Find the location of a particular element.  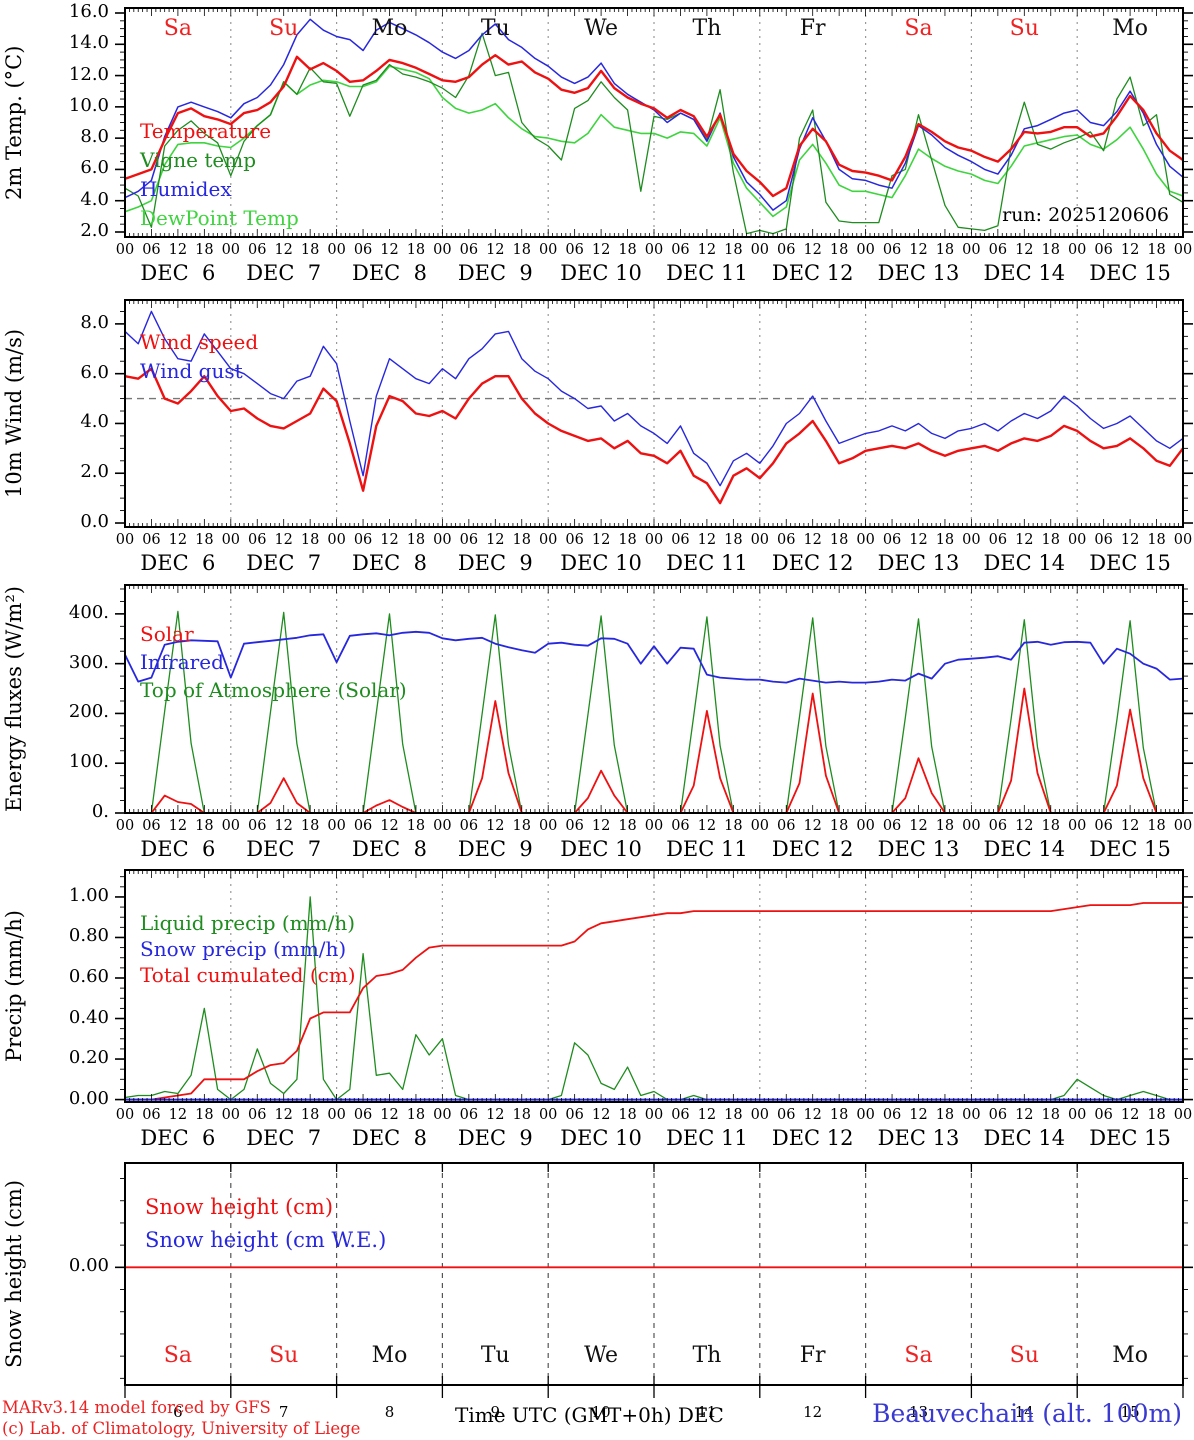

wind-panel-series-wind-speed is located at coordinates (654, 436).